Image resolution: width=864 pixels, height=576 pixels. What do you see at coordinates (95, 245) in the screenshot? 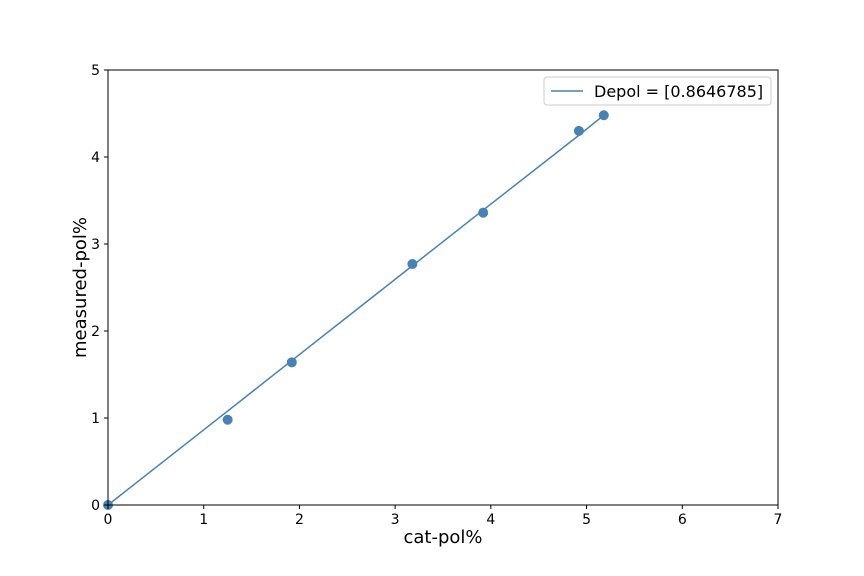
I see `y-tick-label: 3` at bounding box center [95, 245].